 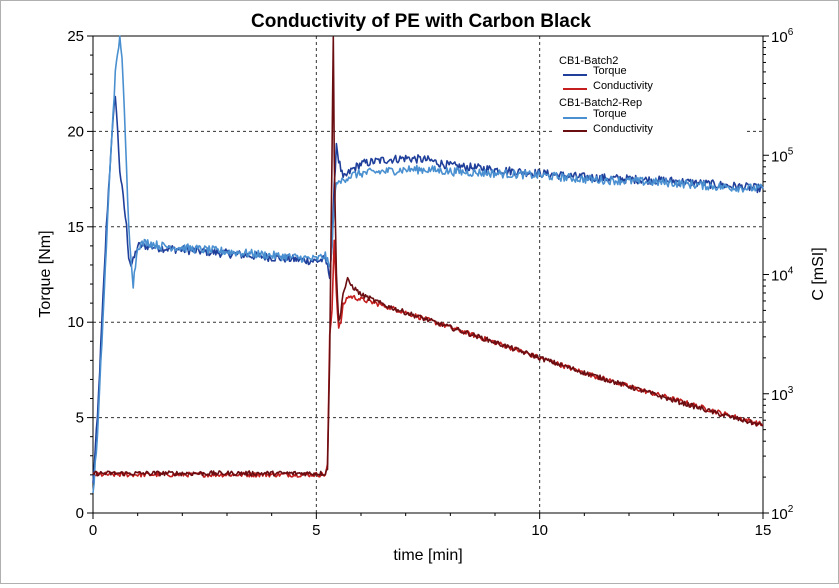 I want to click on y-tick-label: 25, so click(x=75, y=36).